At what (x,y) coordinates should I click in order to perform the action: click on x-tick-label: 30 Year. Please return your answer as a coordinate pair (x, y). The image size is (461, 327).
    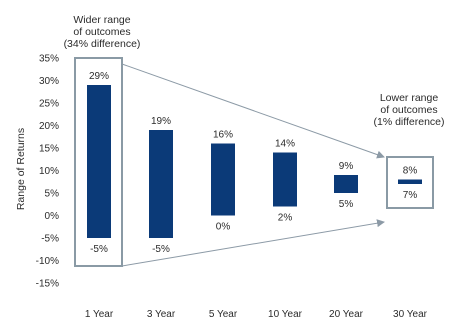
    Looking at the image, I should click on (410, 314).